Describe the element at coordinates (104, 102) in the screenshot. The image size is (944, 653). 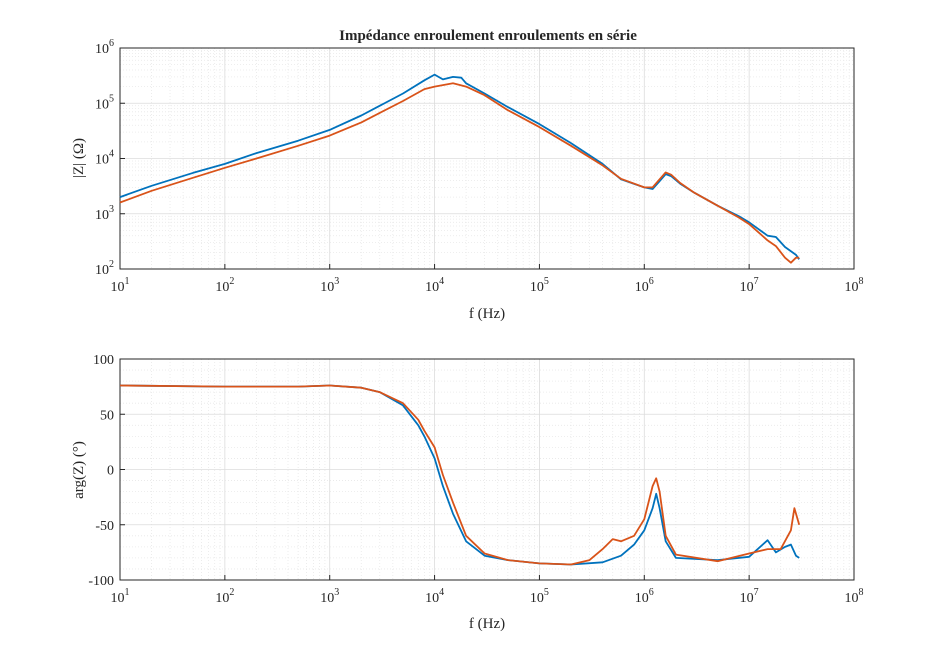
I see `y-tick-label: 10⁵` at that location.